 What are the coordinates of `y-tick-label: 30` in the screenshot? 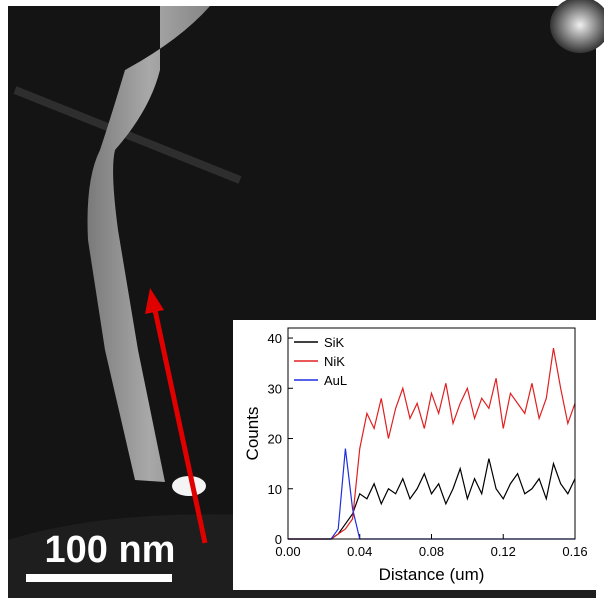 It's located at (275, 388).